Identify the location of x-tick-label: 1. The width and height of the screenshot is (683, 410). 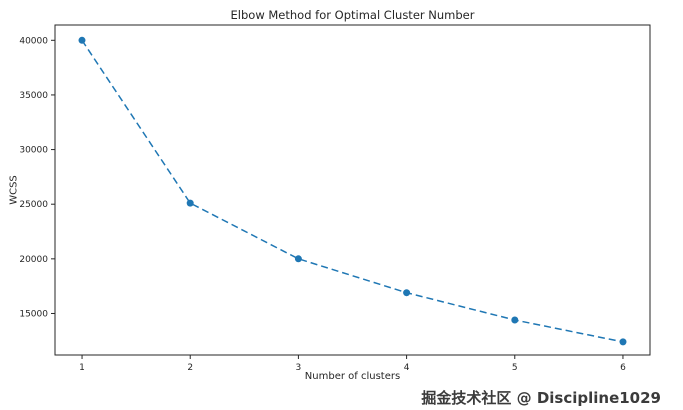
(82, 368).